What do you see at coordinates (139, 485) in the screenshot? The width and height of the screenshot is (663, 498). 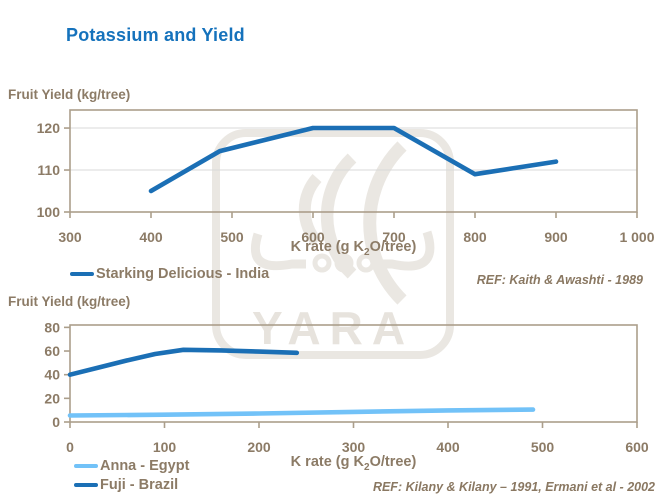 I see `legend-label: Fuji - Brazil` at bounding box center [139, 485].